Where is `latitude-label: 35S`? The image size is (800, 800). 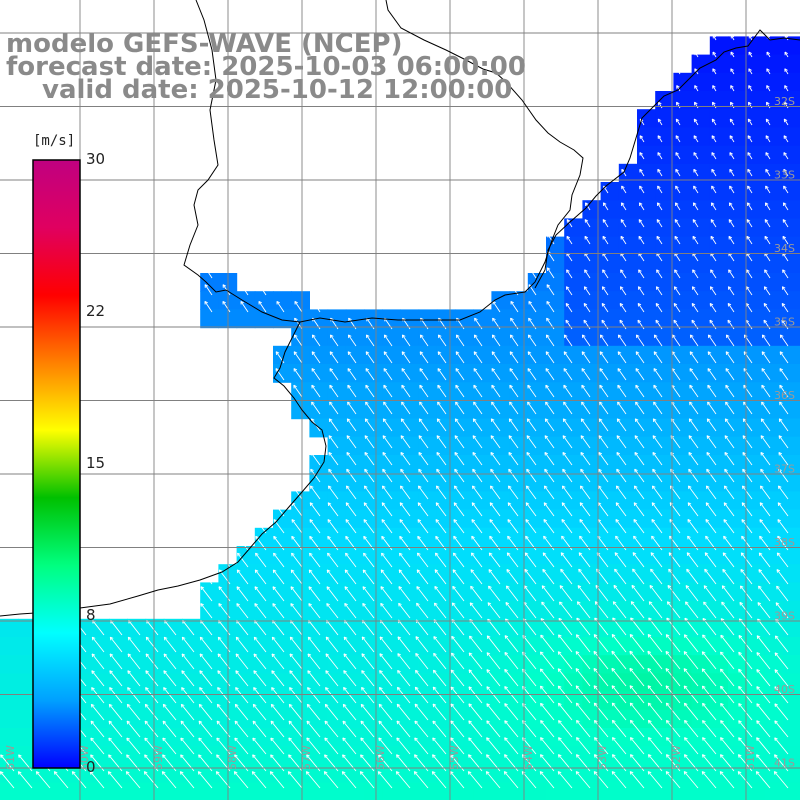
latitude-label: 35S is located at coordinates (784, 322).